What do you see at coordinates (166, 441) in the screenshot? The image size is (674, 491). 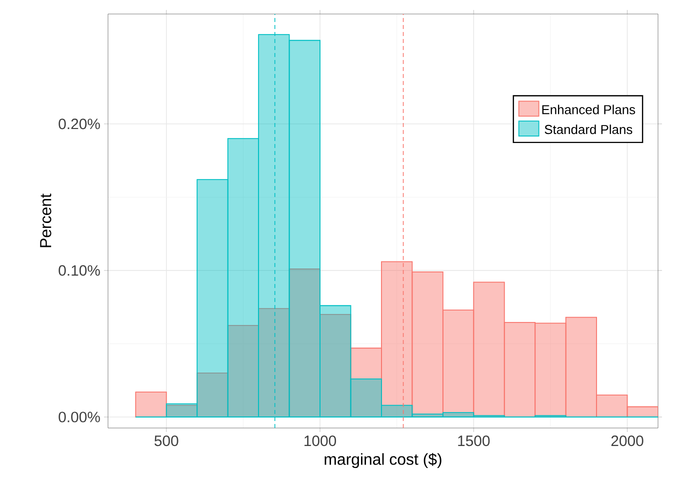 I see `x-tick-label: 500` at bounding box center [166, 441].